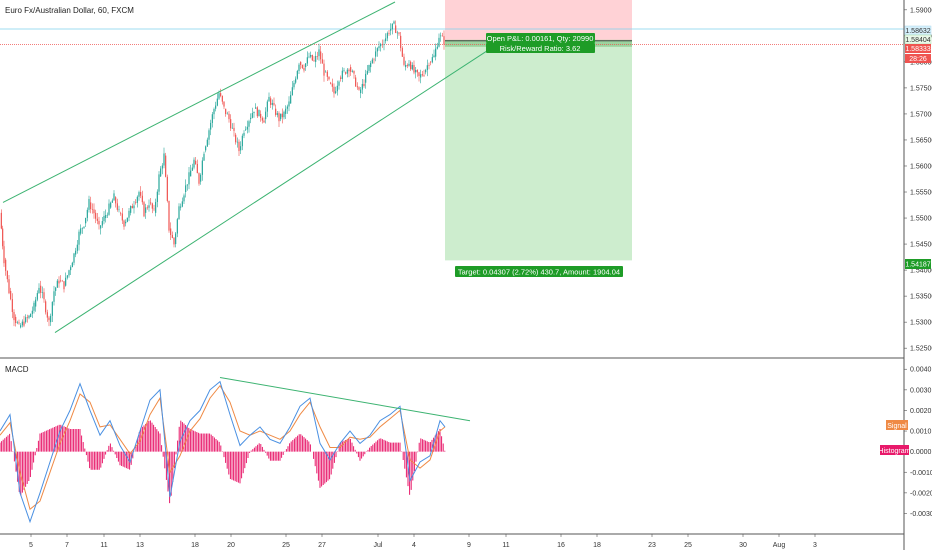  Describe the element at coordinates (897, 426) in the screenshot. I see `signal-tag-text: Signal` at that location.